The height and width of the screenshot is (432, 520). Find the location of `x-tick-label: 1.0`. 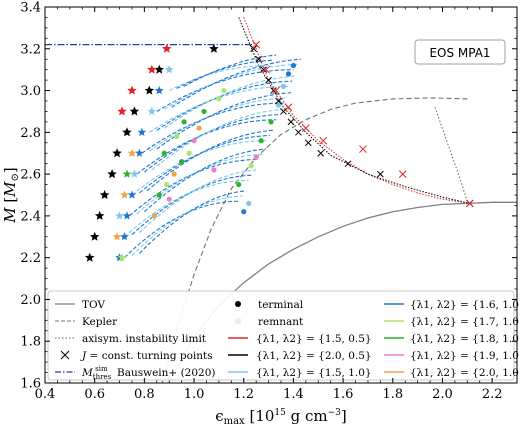

x-tick-label: 1.0 is located at coordinates (194, 394).